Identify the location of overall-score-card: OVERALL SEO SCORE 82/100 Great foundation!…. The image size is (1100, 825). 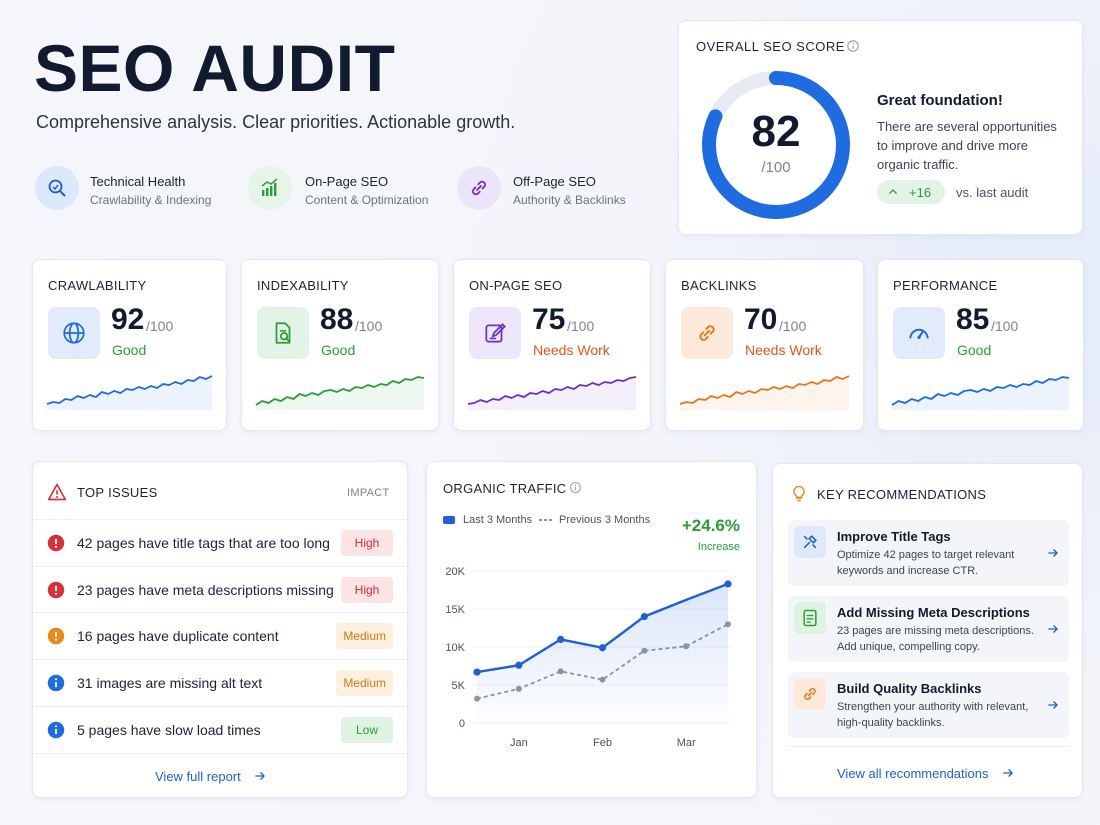
(880, 127).